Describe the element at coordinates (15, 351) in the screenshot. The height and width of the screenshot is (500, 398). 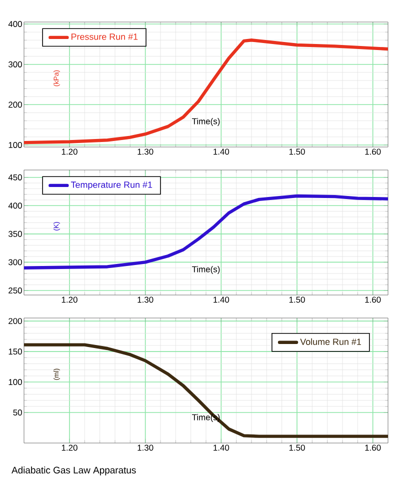
I see `y-tick-label: 150` at that location.